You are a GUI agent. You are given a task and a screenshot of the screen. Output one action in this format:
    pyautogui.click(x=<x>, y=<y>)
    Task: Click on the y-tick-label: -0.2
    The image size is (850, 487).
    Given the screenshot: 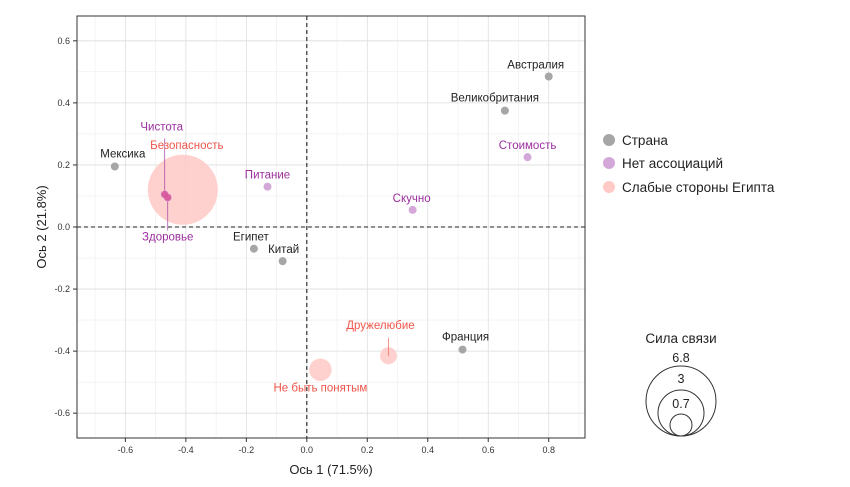 What is the action you would take?
    pyautogui.click(x=62, y=289)
    